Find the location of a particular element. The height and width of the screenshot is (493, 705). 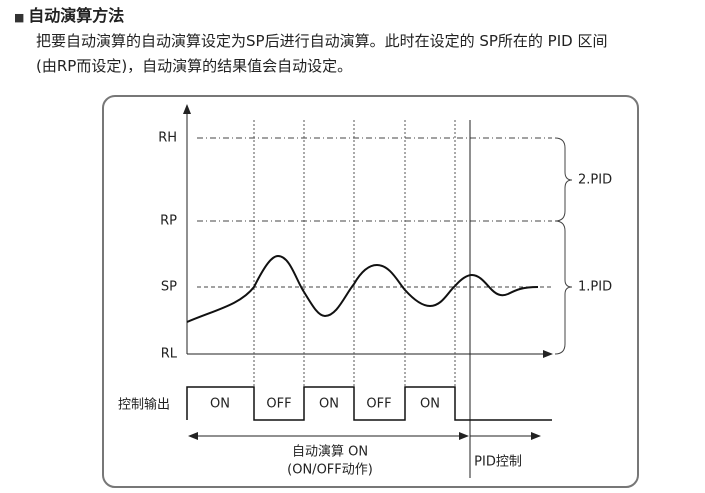

level-label: RP is located at coordinates (168, 221).